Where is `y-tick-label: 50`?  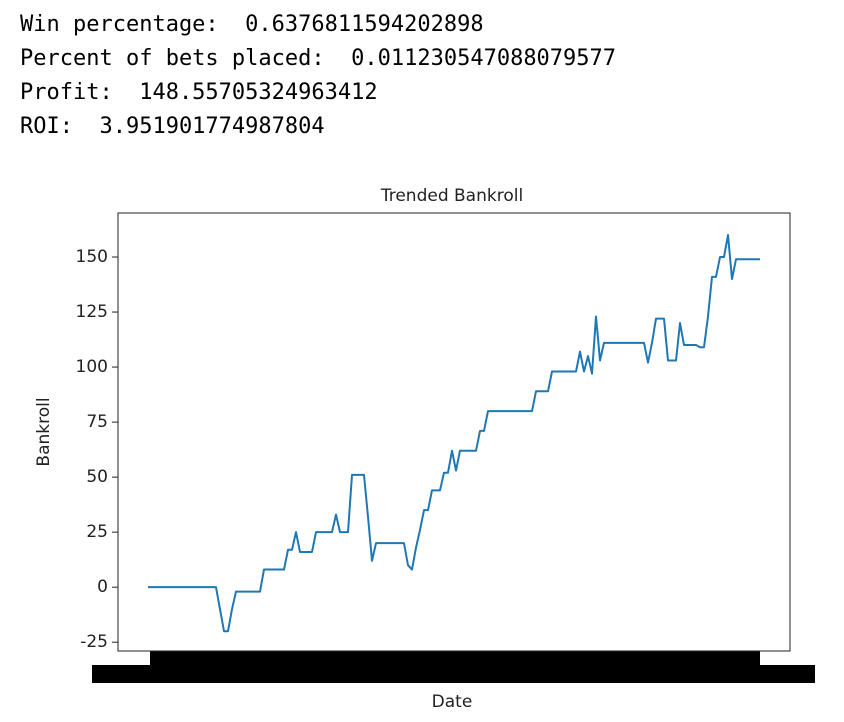
y-tick-label: 50 is located at coordinates (97, 477).